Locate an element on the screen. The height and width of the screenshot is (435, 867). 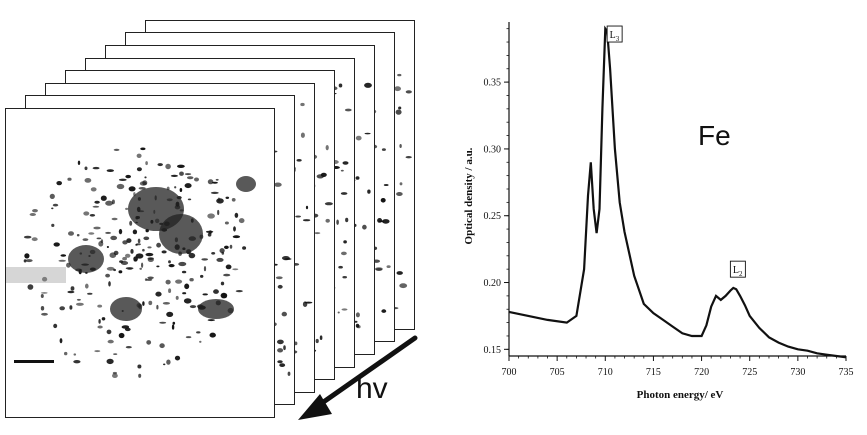
peak-label-text: L3 is located at coordinates (615, 36).